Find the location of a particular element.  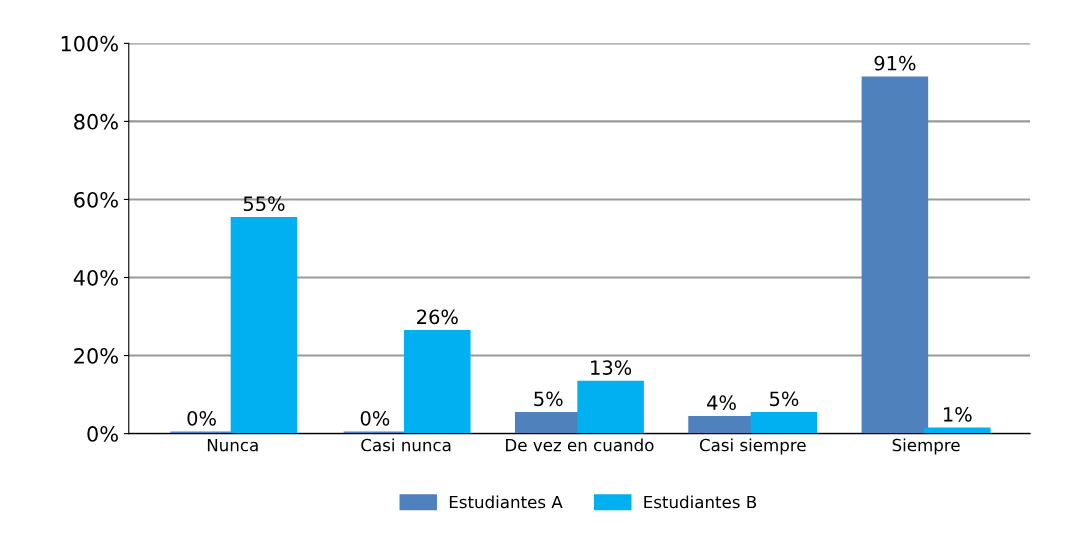

data-label: 26% is located at coordinates (437, 317).